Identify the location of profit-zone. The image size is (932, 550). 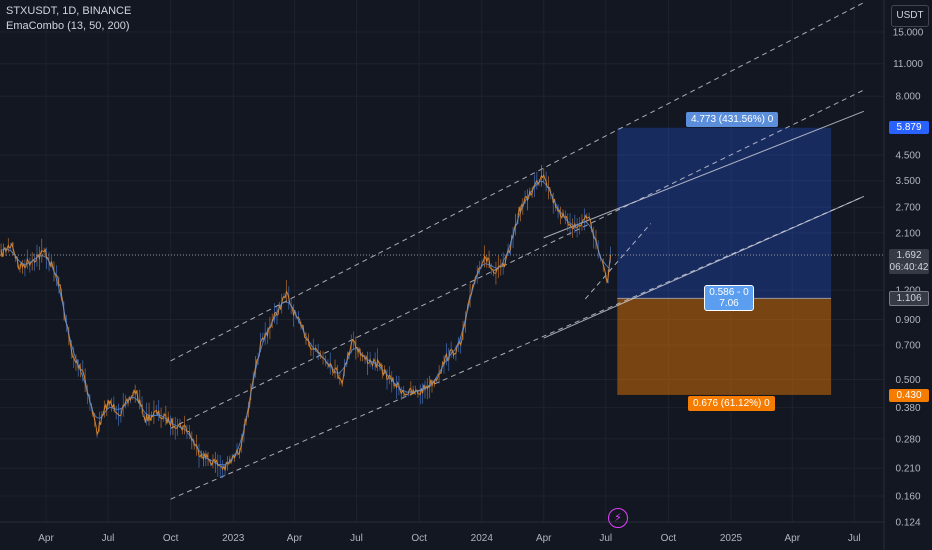
(724, 213).